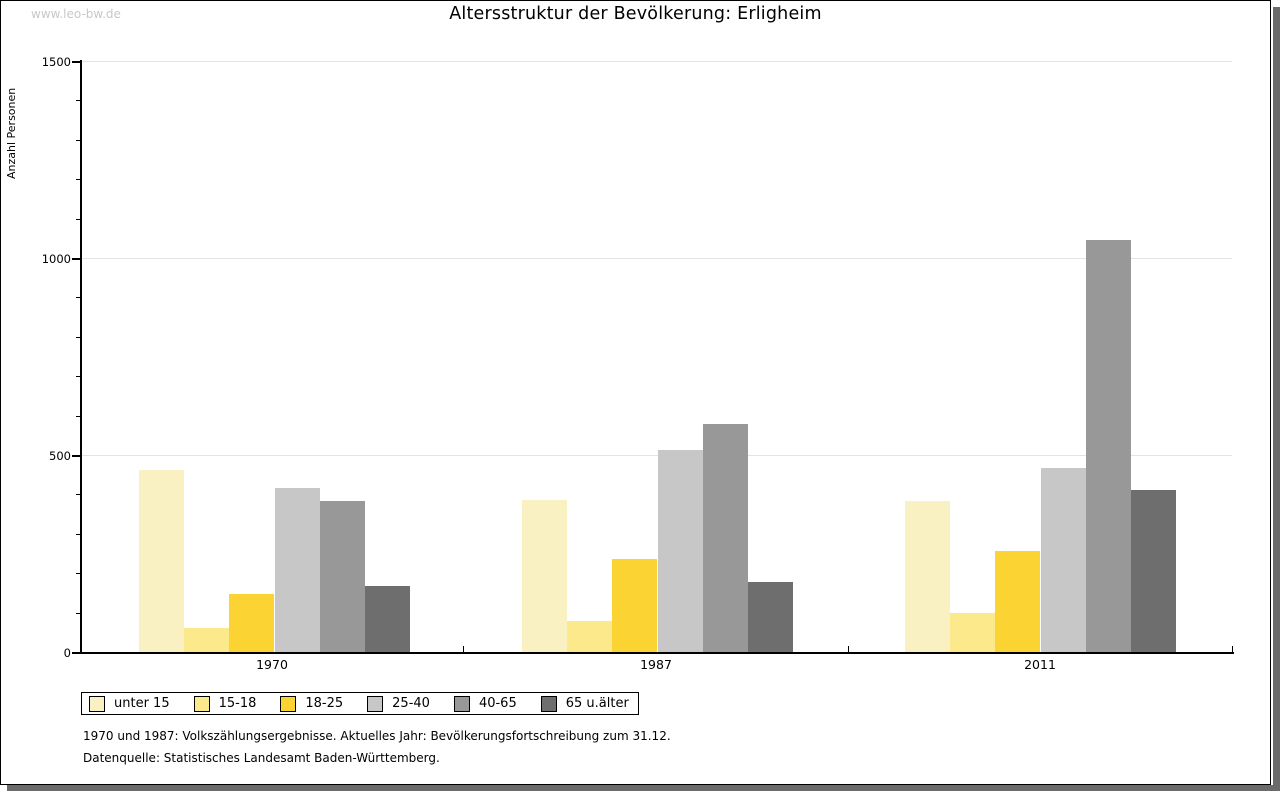 Image resolution: width=1280 pixels, height=791 pixels. I want to click on y-tick-label: 1000, so click(56, 259).